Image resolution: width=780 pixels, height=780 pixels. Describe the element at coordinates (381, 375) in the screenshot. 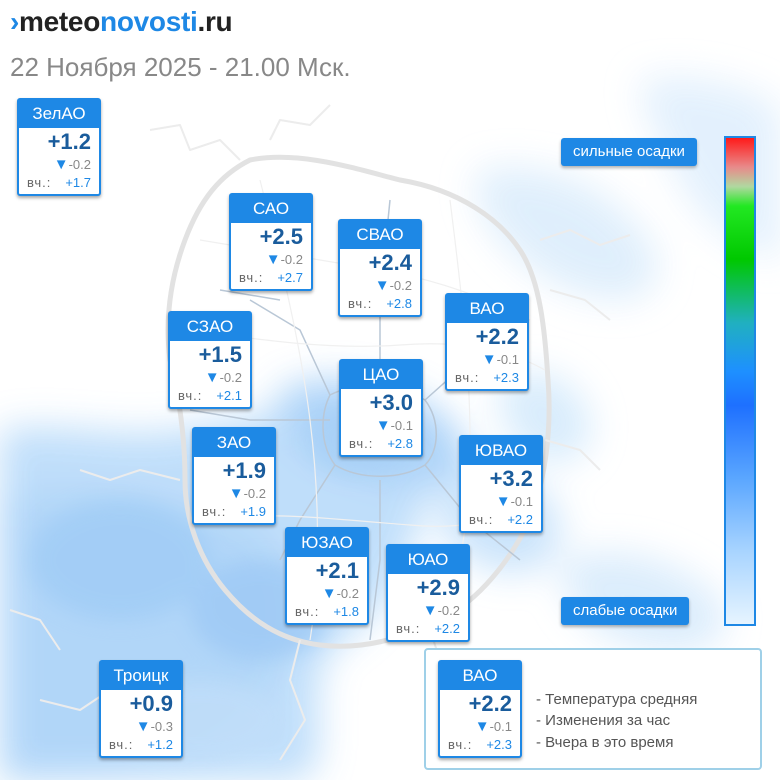

I see `district-name: ЦАО` at that location.